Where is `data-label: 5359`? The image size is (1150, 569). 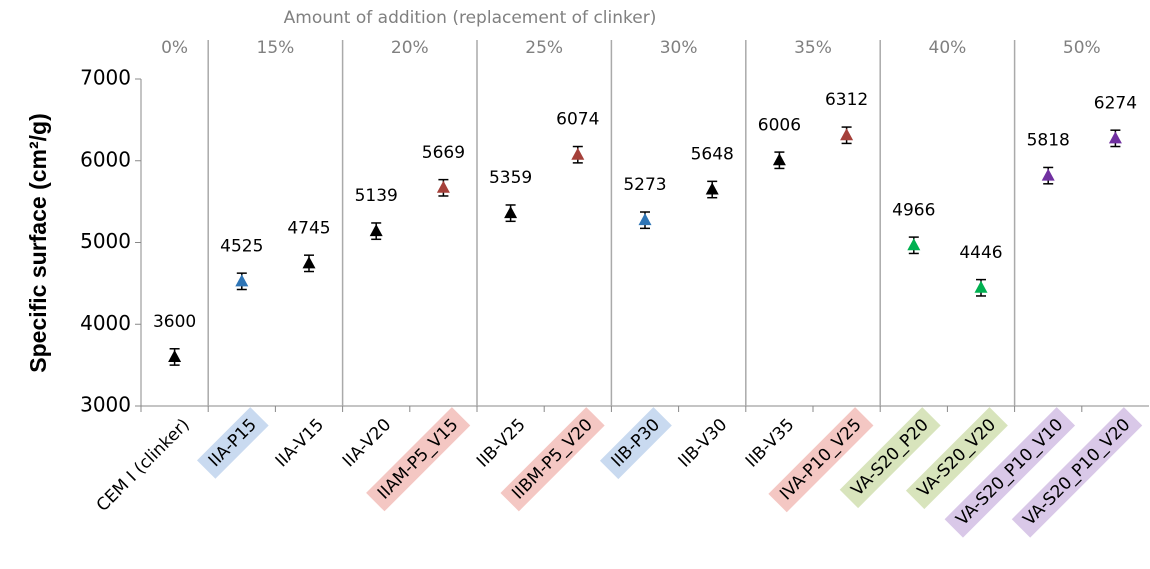
data-label: 5359 is located at coordinates (510, 178).